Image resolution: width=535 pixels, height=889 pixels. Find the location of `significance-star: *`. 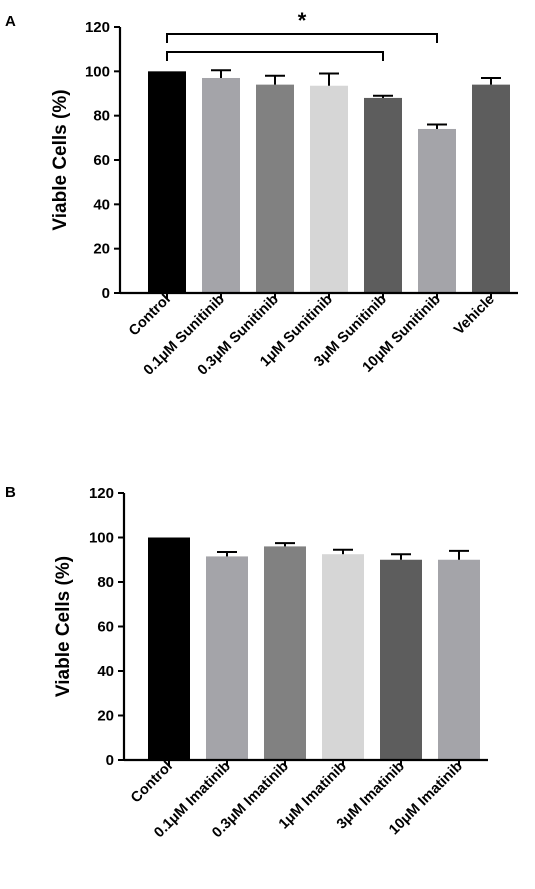

significance-star: * is located at coordinates (302, 20).